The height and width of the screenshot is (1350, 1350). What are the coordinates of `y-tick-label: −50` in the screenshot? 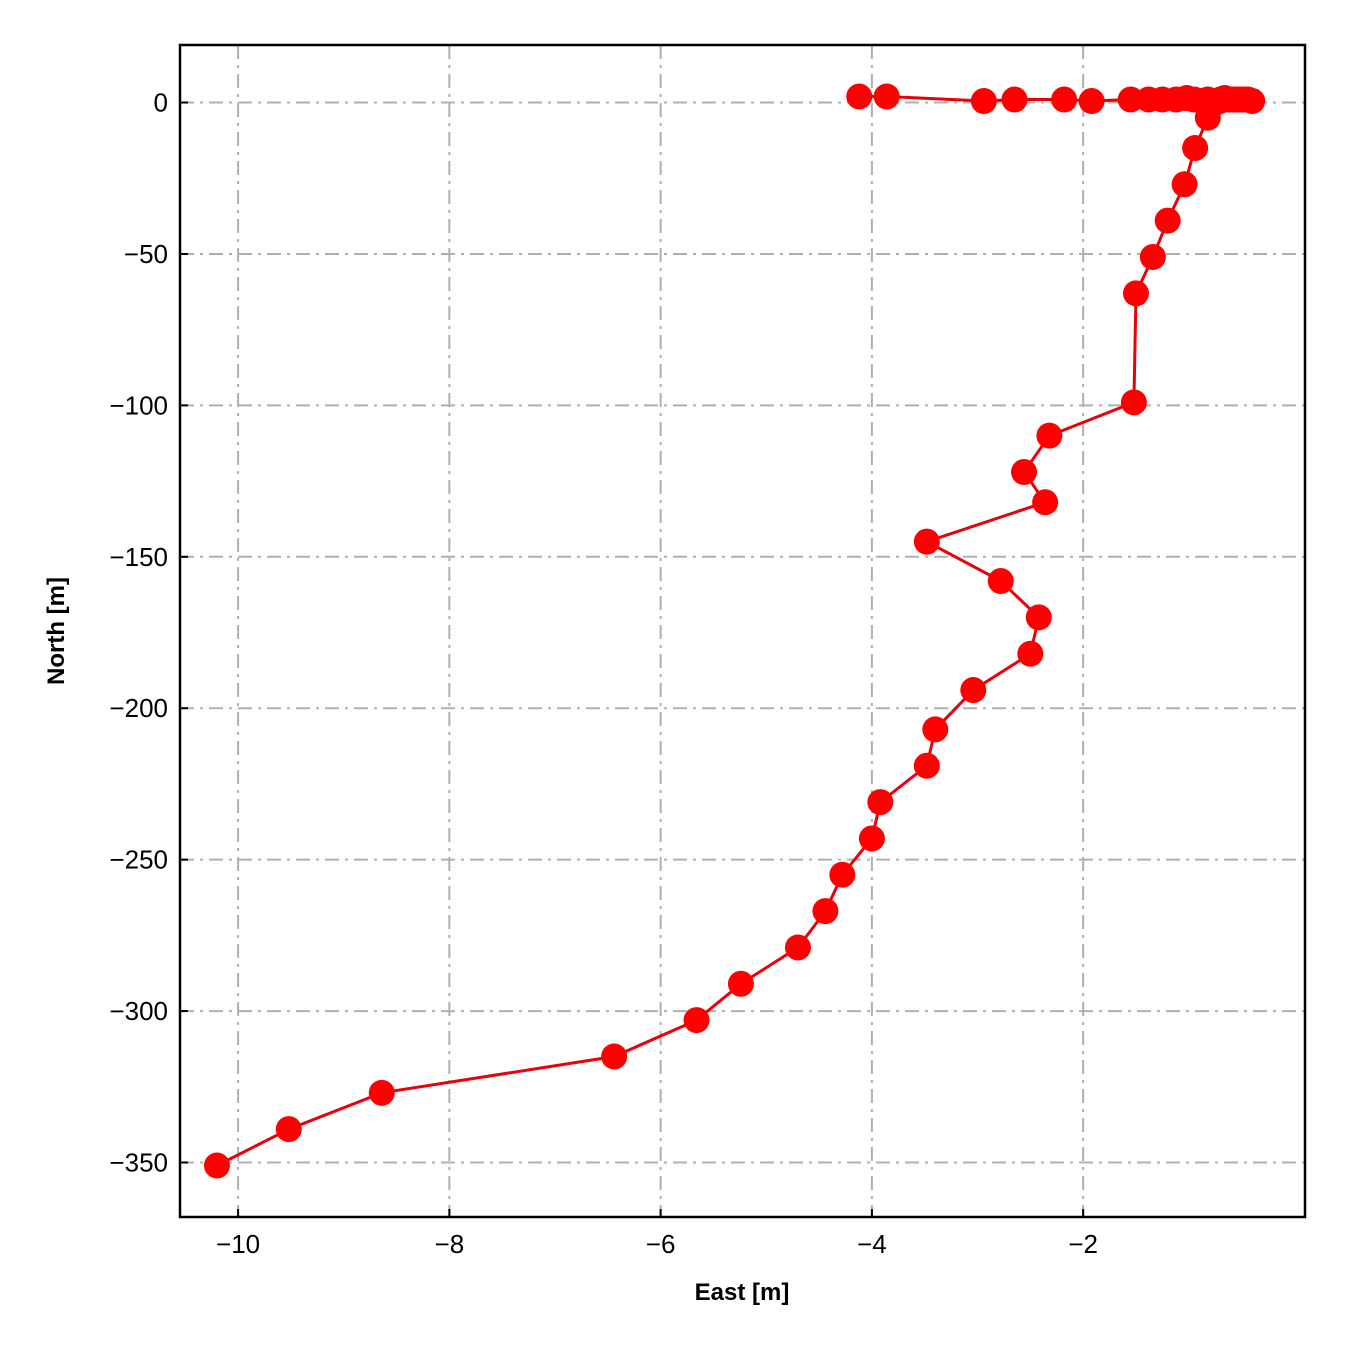 It's located at (146, 254).